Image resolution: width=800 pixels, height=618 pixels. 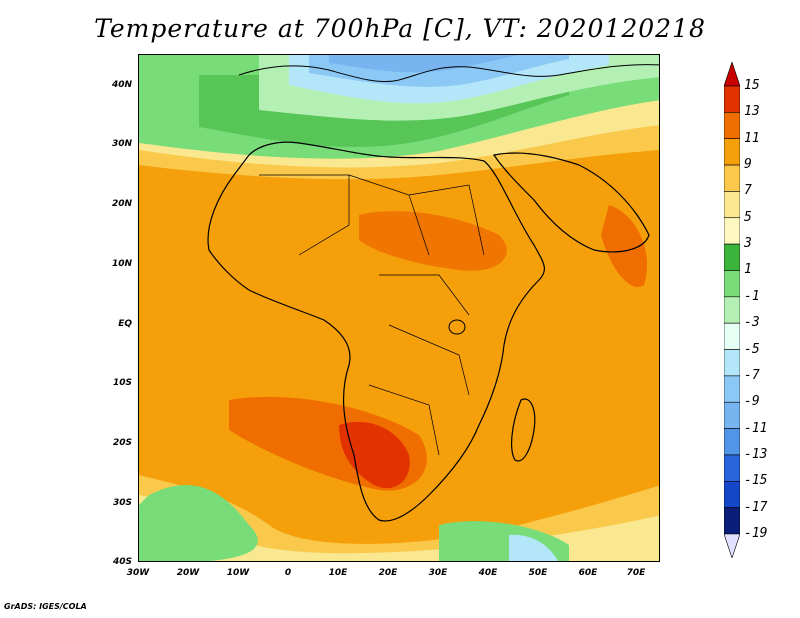 I want to click on colorbar-label: 3, so click(x=748, y=244).